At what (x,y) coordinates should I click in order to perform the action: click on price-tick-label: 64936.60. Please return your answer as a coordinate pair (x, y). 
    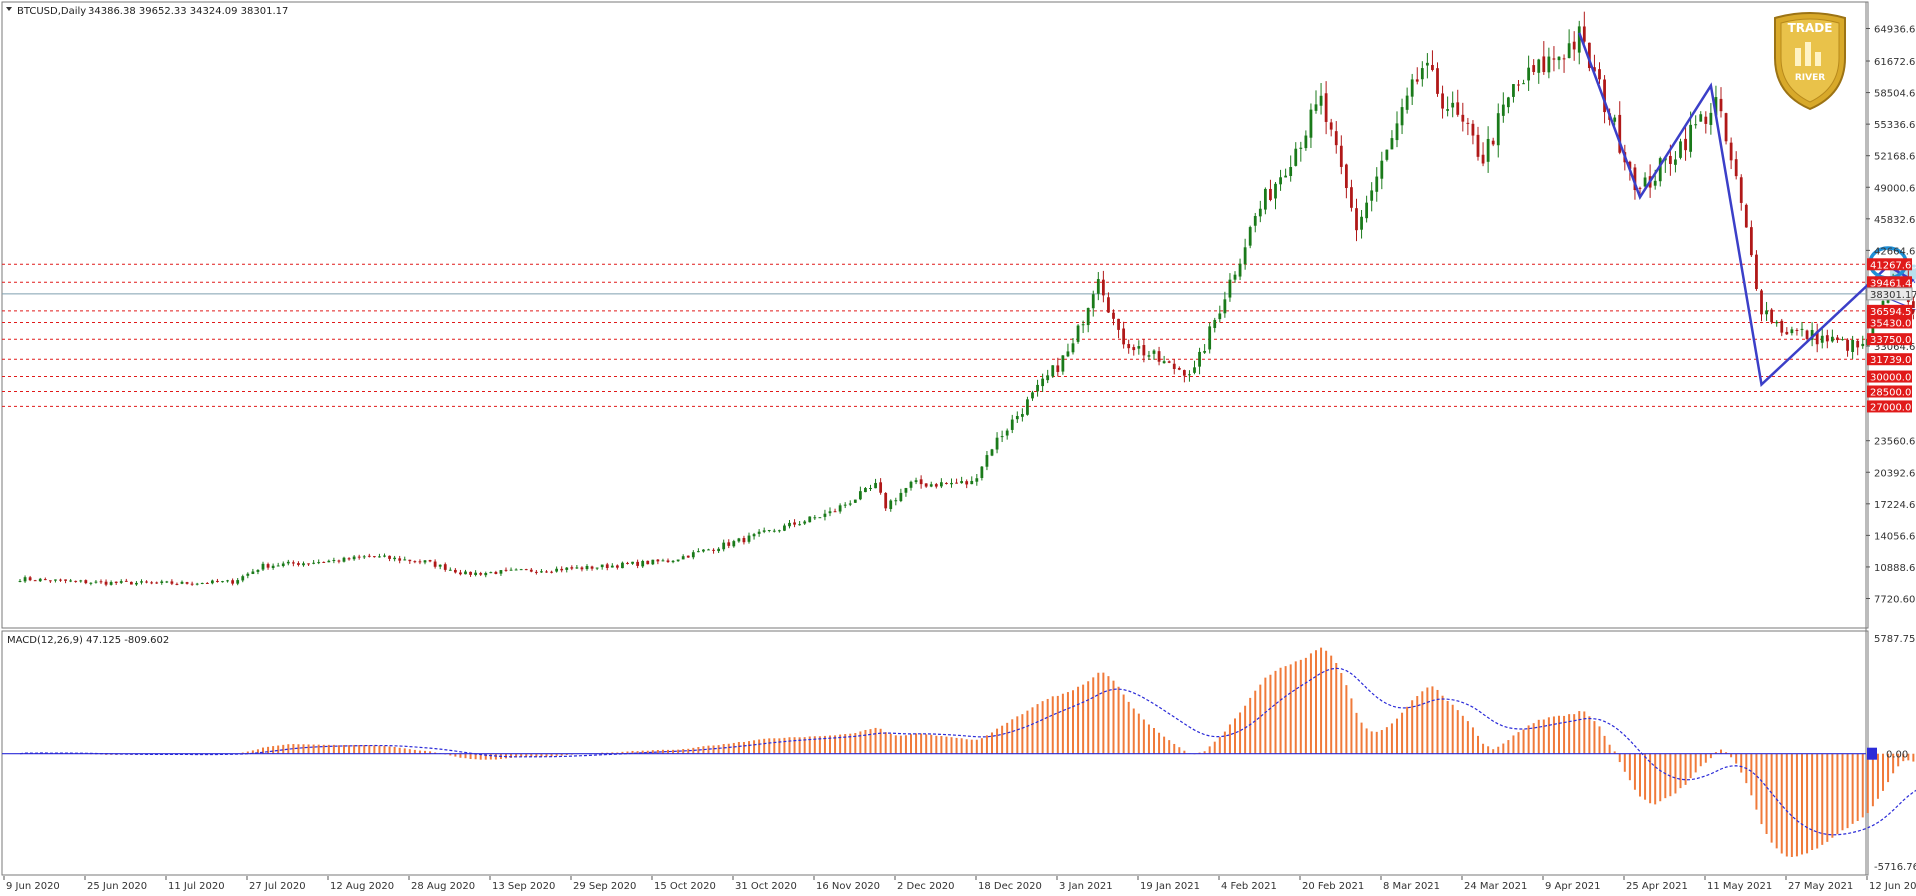
    Looking at the image, I should click on (1895, 30).